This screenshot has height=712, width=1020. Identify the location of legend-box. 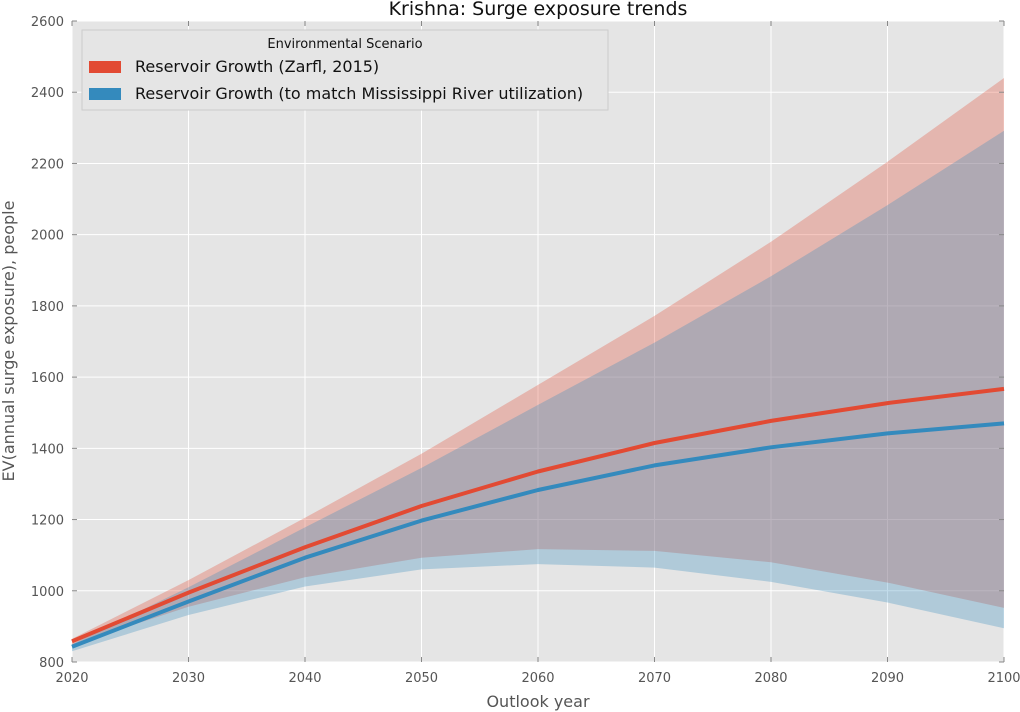
(345, 70).